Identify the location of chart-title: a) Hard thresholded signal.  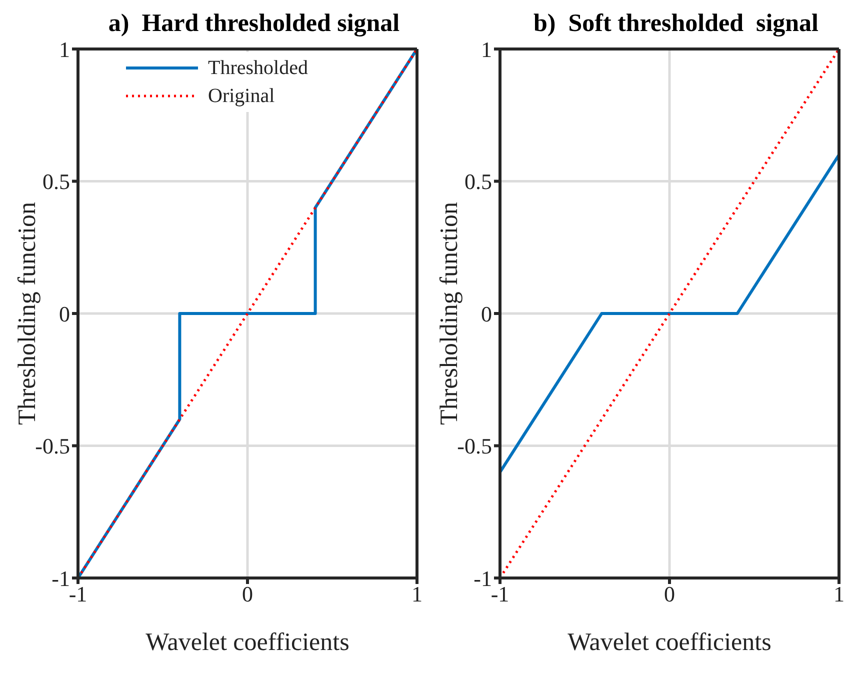
(254, 23).